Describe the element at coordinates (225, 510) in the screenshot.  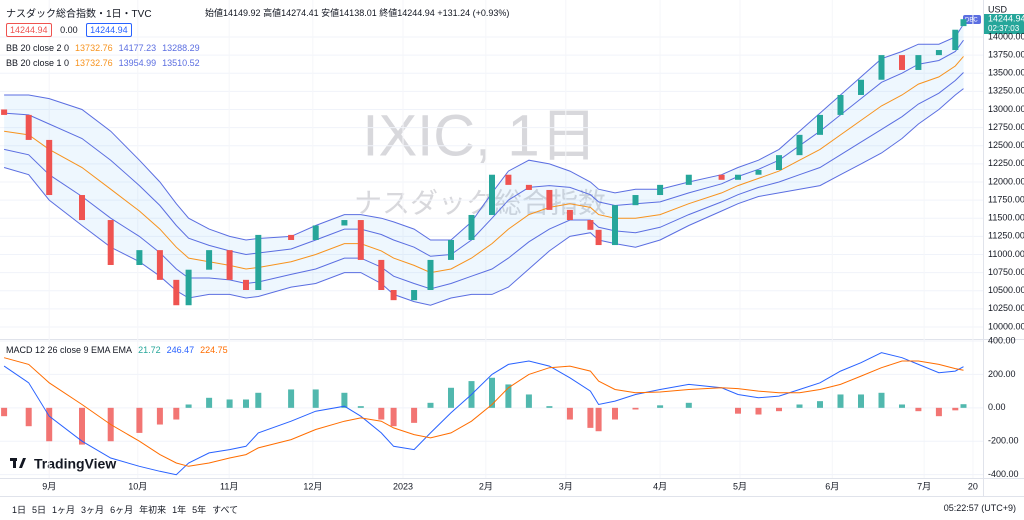
I see `range-button: すべて` at that location.